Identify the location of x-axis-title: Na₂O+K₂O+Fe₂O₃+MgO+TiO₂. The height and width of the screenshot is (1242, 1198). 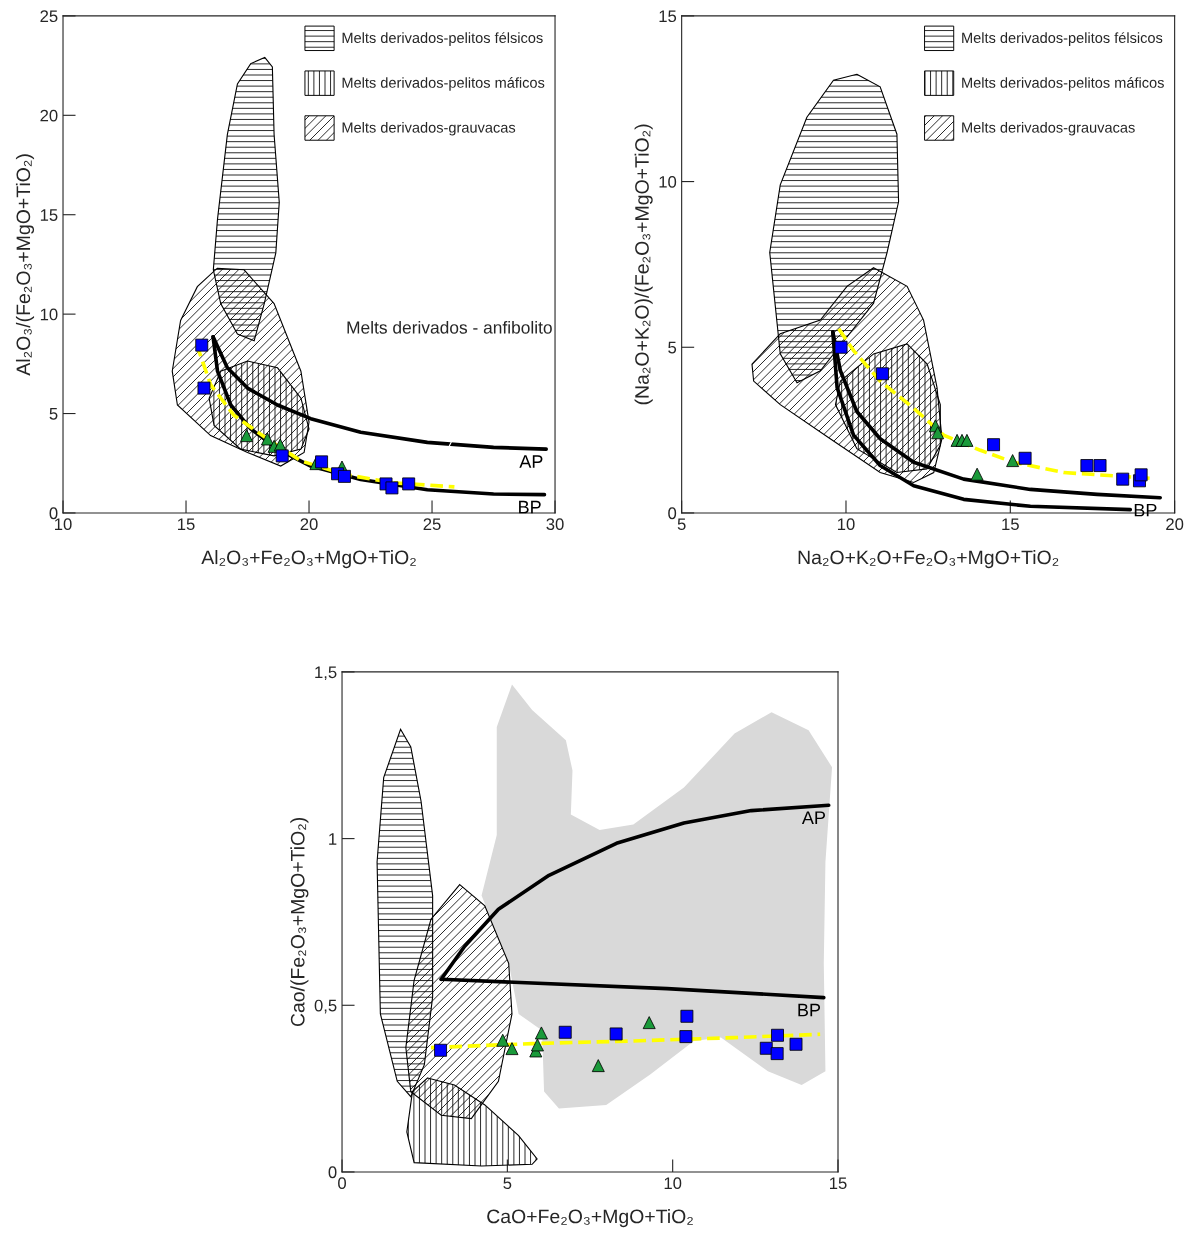
(928, 559).